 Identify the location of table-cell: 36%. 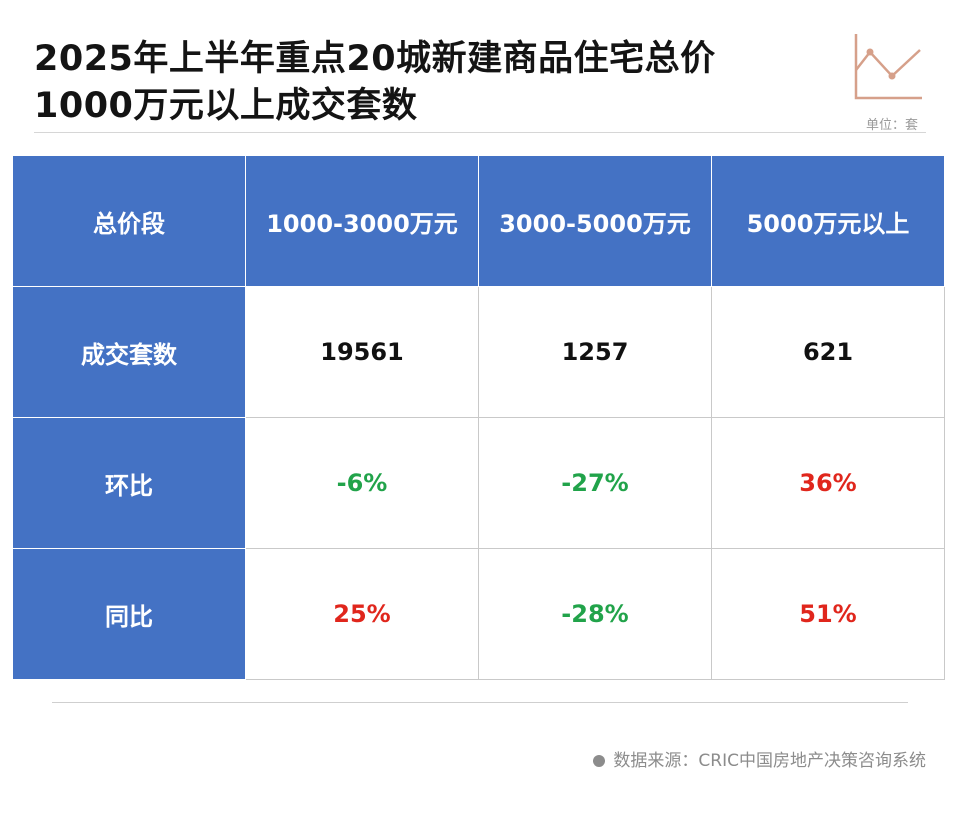
(828, 483).